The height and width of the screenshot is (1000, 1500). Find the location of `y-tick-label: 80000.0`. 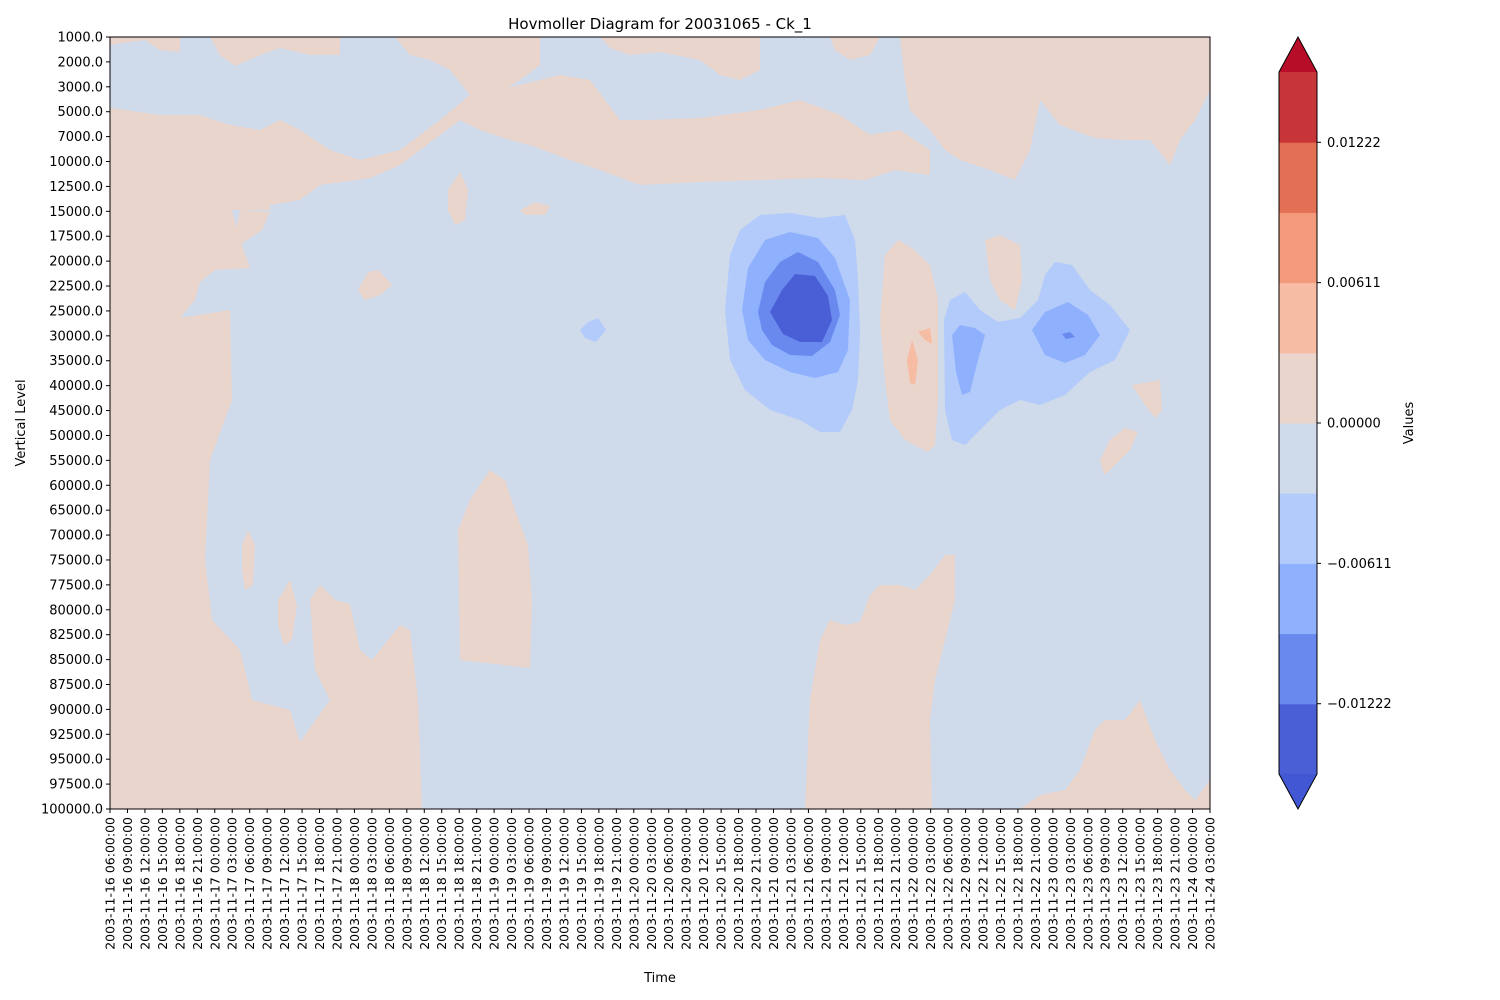

y-tick-label: 80000.0 is located at coordinates (76, 610).